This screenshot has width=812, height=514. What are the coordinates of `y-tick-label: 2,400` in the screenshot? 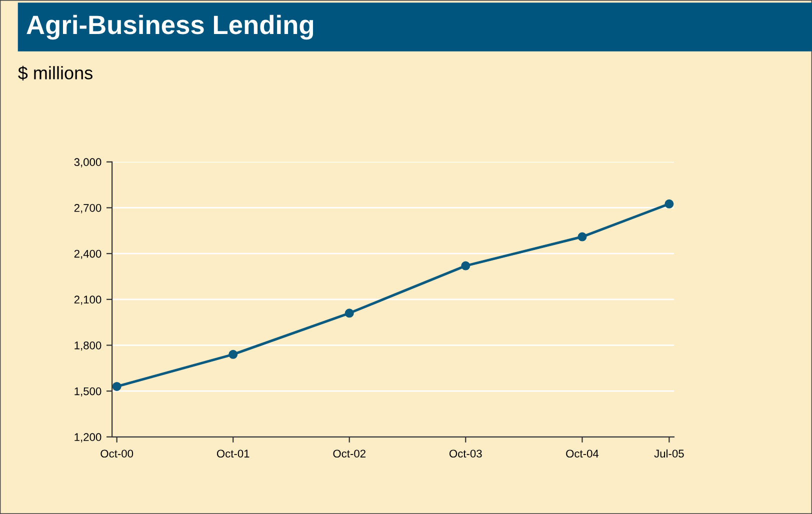 It's located at (88, 255).